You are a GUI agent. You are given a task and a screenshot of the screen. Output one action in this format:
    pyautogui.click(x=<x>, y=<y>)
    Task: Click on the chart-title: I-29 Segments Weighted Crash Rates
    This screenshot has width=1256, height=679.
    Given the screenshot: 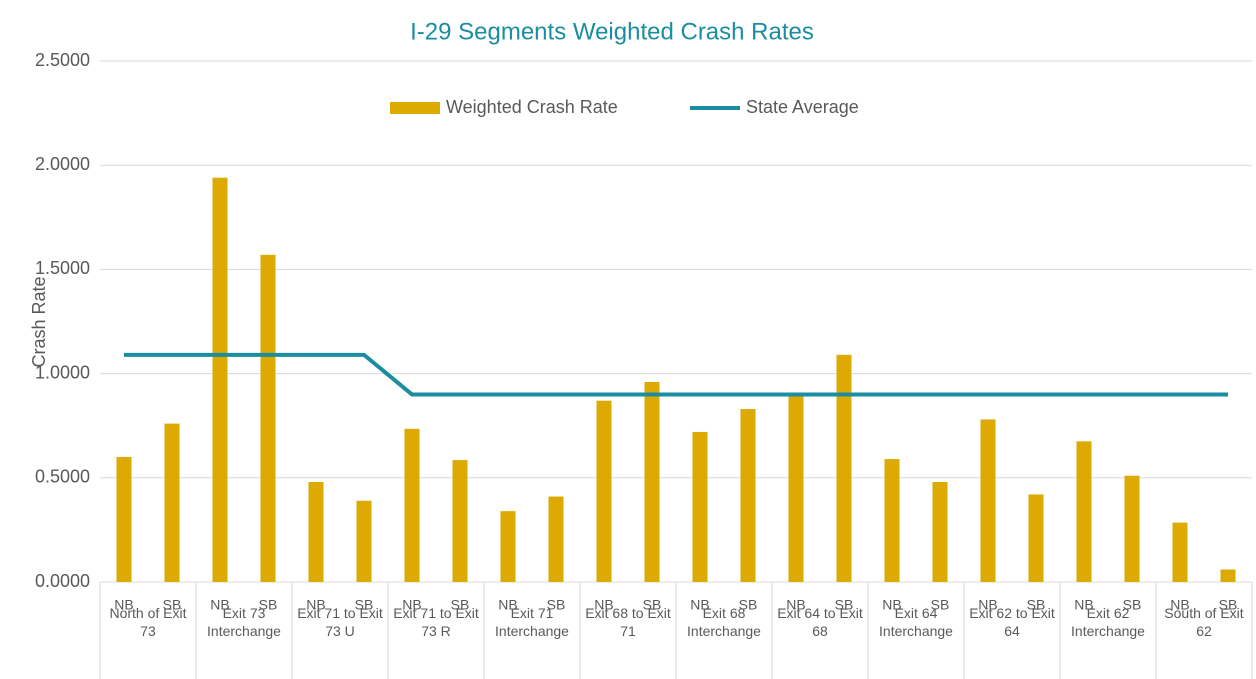 What is the action you would take?
    pyautogui.click(x=612, y=31)
    